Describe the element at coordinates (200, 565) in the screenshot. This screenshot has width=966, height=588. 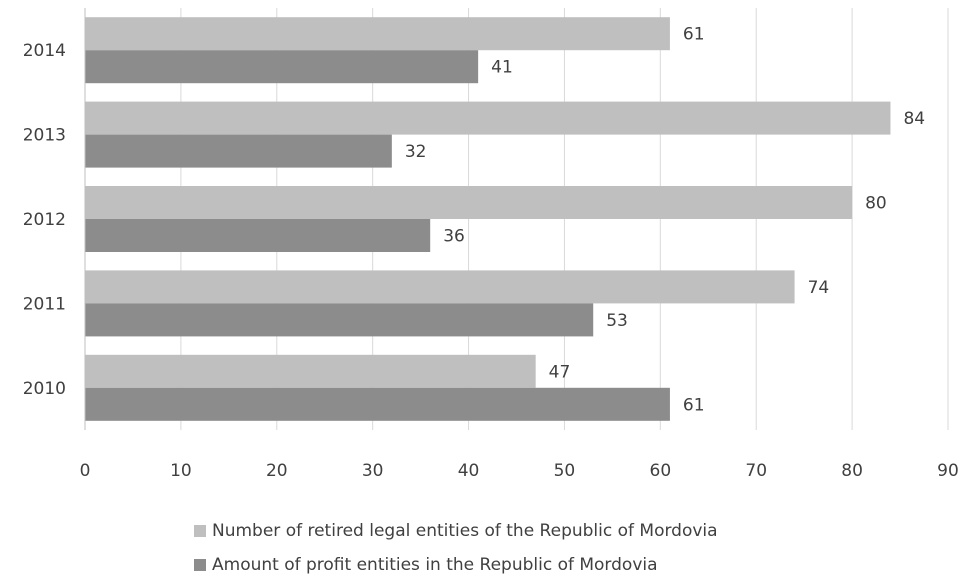
I see `legend-swatch-profit` at that location.